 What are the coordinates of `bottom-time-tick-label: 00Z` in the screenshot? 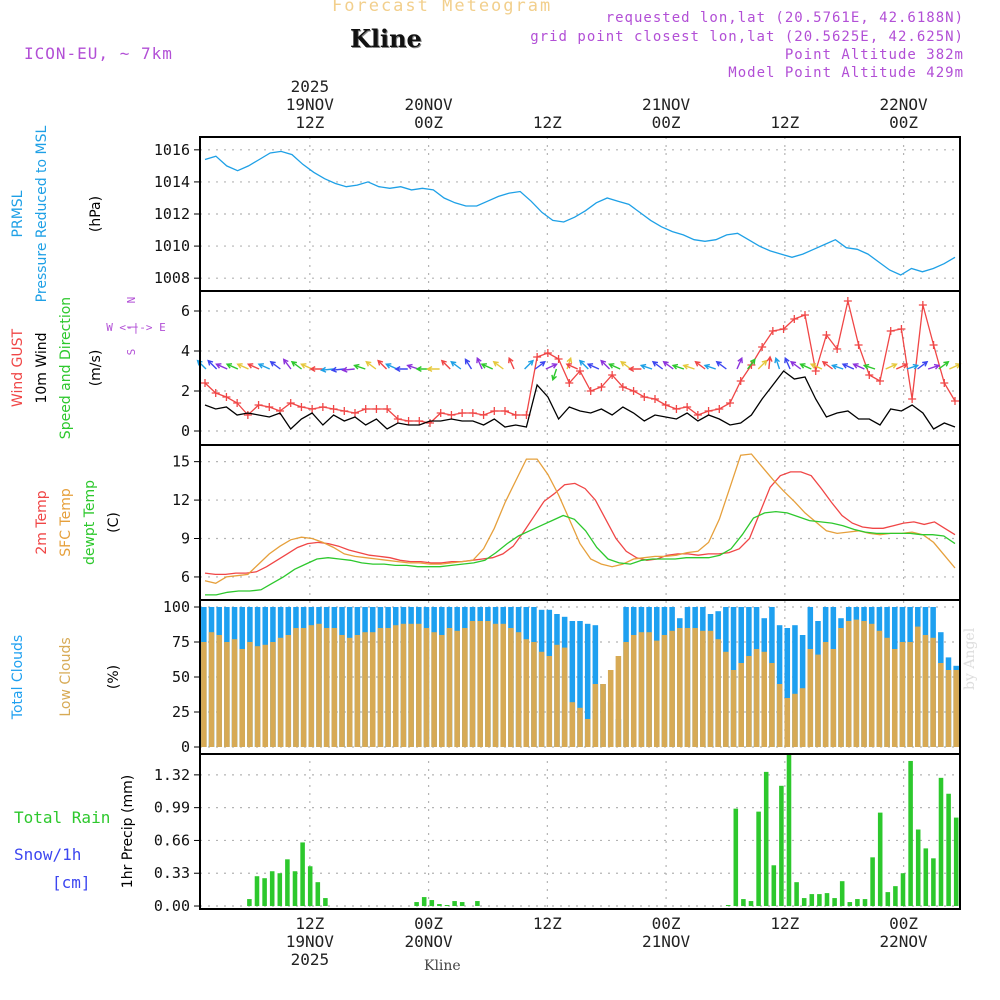 It's located at (428, 923).